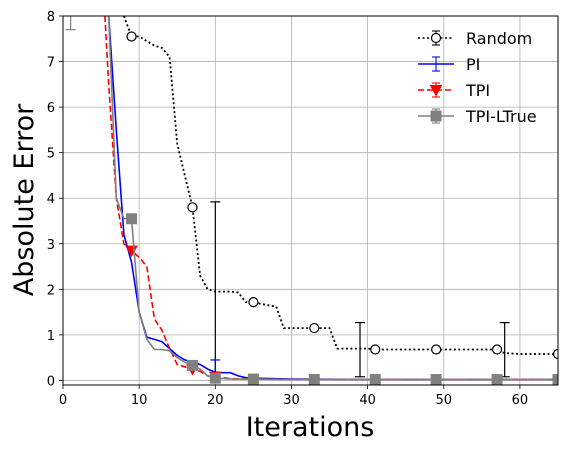  Describe the element at coordinates (51, 17) in the screenshot. I see `y-tick-label: 8` at that location.